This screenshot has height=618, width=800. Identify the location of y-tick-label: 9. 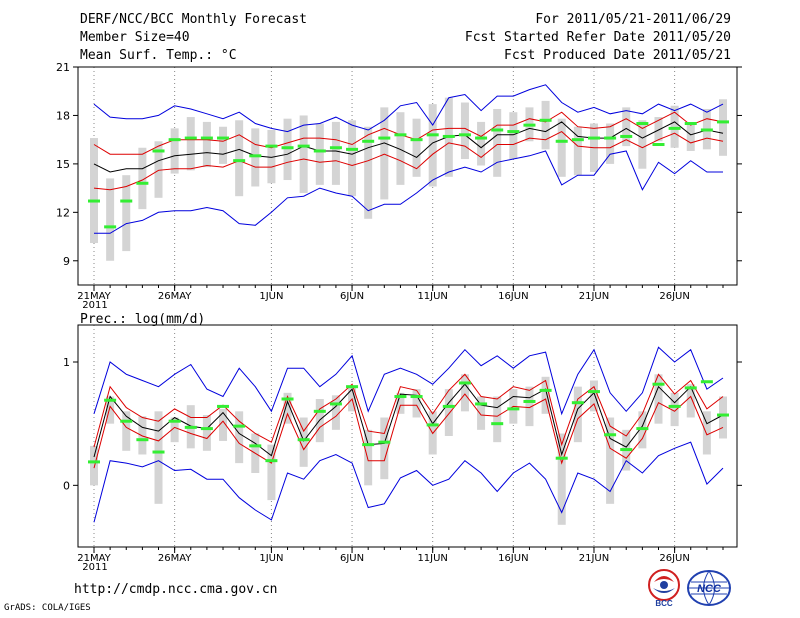
(66, 261).